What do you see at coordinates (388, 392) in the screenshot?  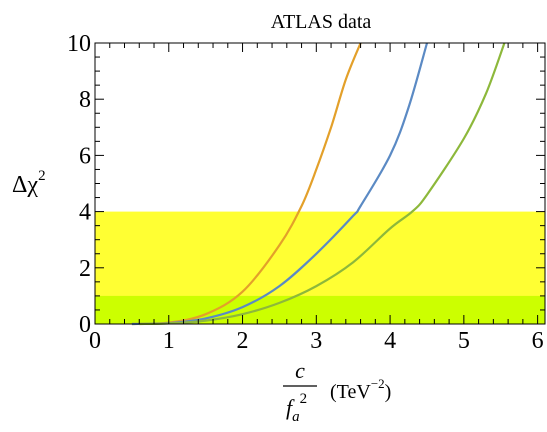 I see `x-axis-label-unit-close: )` at bounding box center [388, 392].